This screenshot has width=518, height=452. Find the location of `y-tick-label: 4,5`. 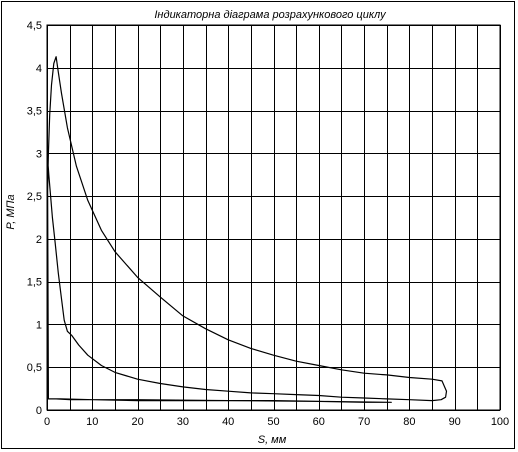

y-tick-label: 4,5 is located at coordinates (34, 26).